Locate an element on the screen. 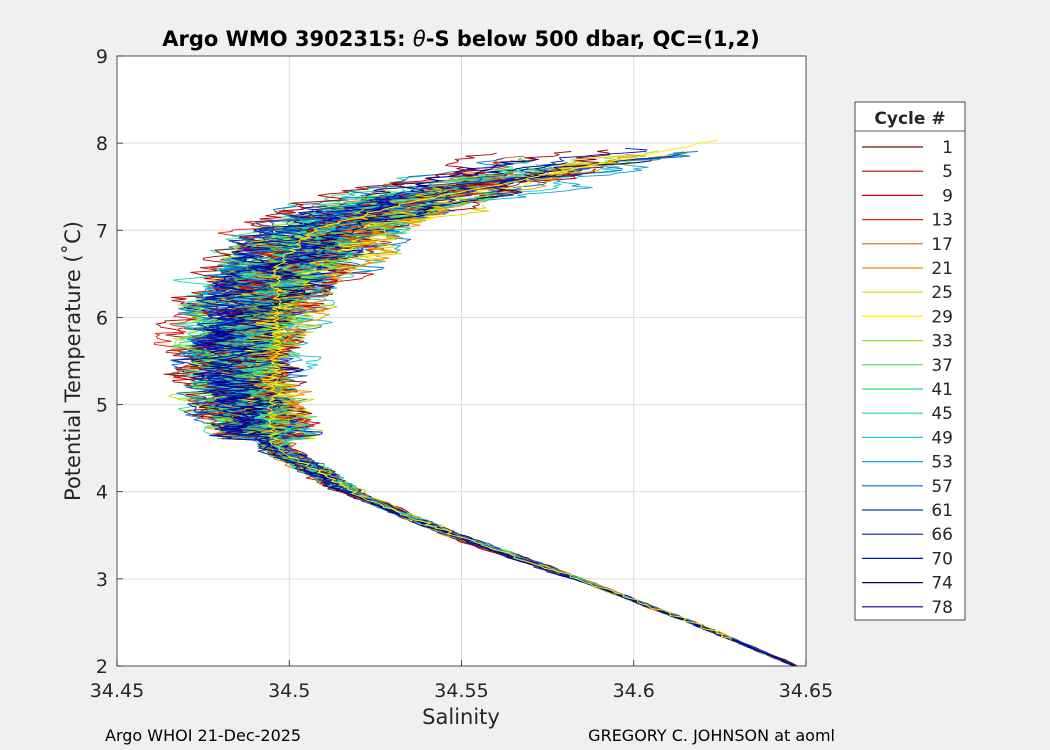 The width and height of the screenshot is (1050, 750). y-axis-label: Potential Temperature (˚C) is located at coordinates (73, 361).